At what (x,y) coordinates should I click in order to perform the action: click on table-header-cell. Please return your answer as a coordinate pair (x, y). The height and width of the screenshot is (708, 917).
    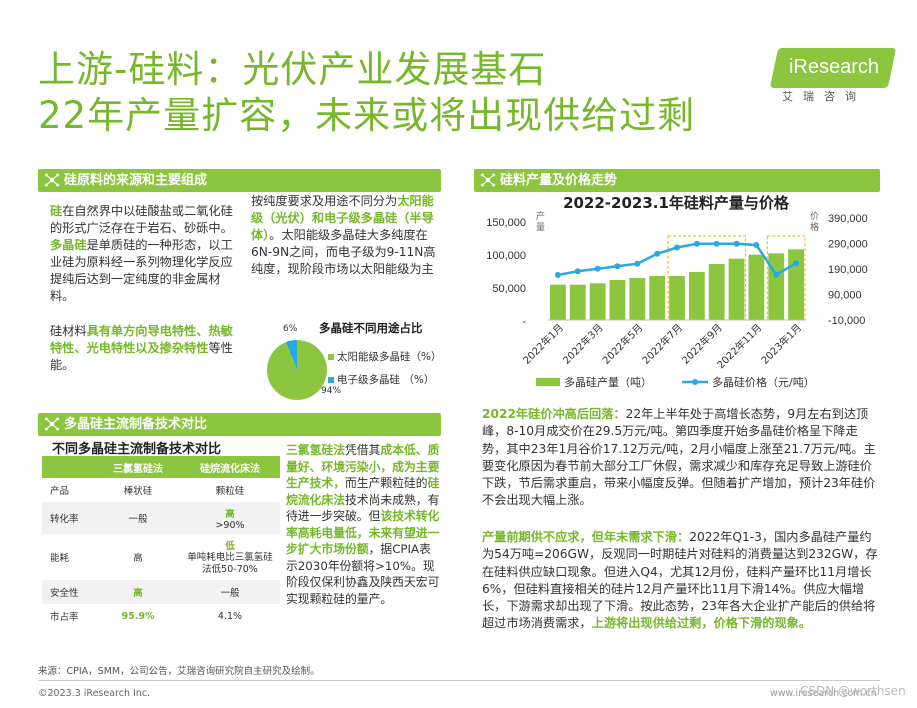
    Looking at the image, I should click on (69, 467).